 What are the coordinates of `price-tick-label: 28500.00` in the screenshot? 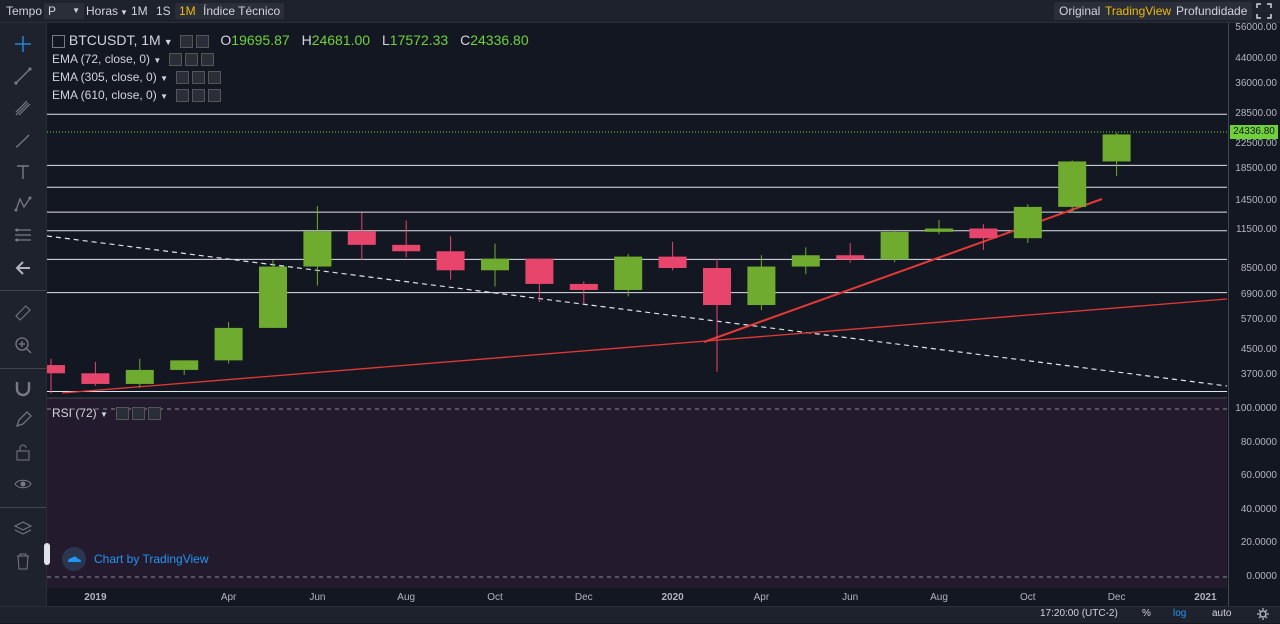 It's located at (1256, 114).